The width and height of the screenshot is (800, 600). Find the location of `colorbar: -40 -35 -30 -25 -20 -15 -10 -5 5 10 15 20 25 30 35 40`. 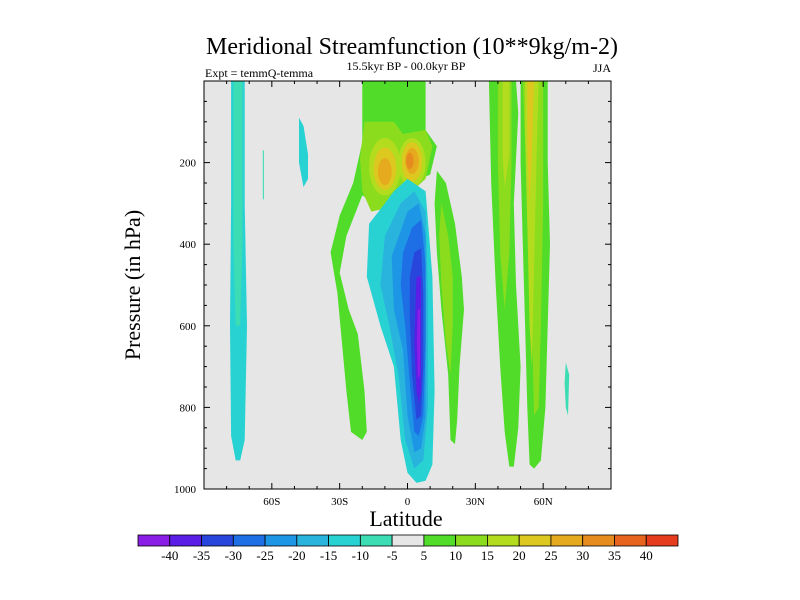

colorbar: -40 -35 -30 -25 -20 -15 -10 -5 5 10 15 20 25 30 35 40 is located at coordinates (408, 548).